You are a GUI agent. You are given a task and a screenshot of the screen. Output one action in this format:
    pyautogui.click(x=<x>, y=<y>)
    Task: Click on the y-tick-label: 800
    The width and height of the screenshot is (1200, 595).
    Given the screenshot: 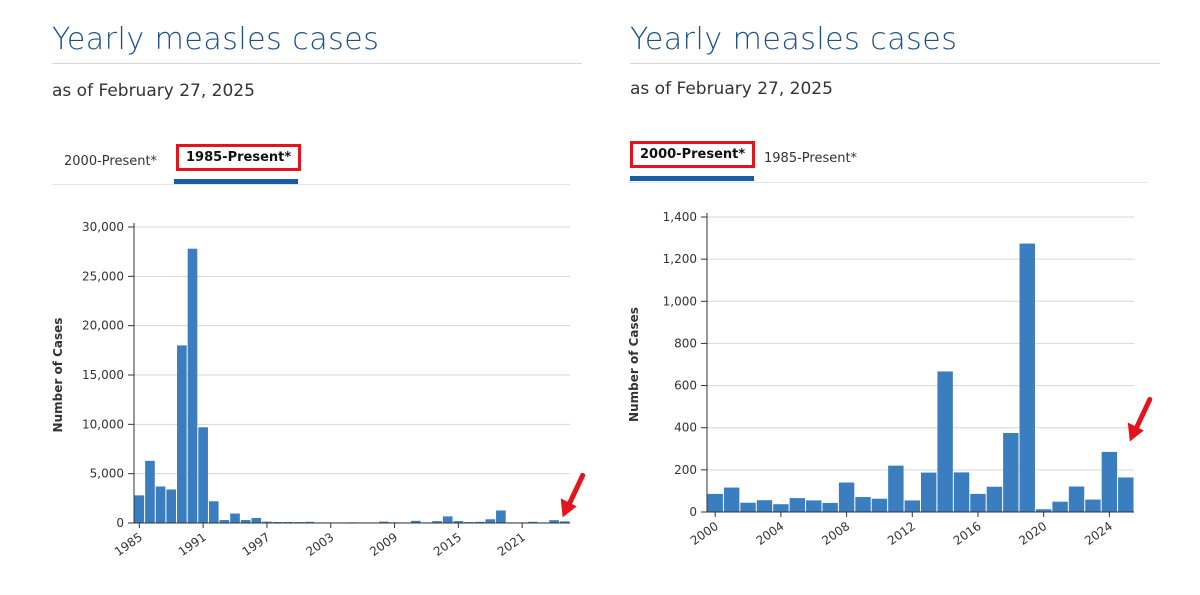 What is the action you would take?
    pyautogui.click(x=685, y=343)
    